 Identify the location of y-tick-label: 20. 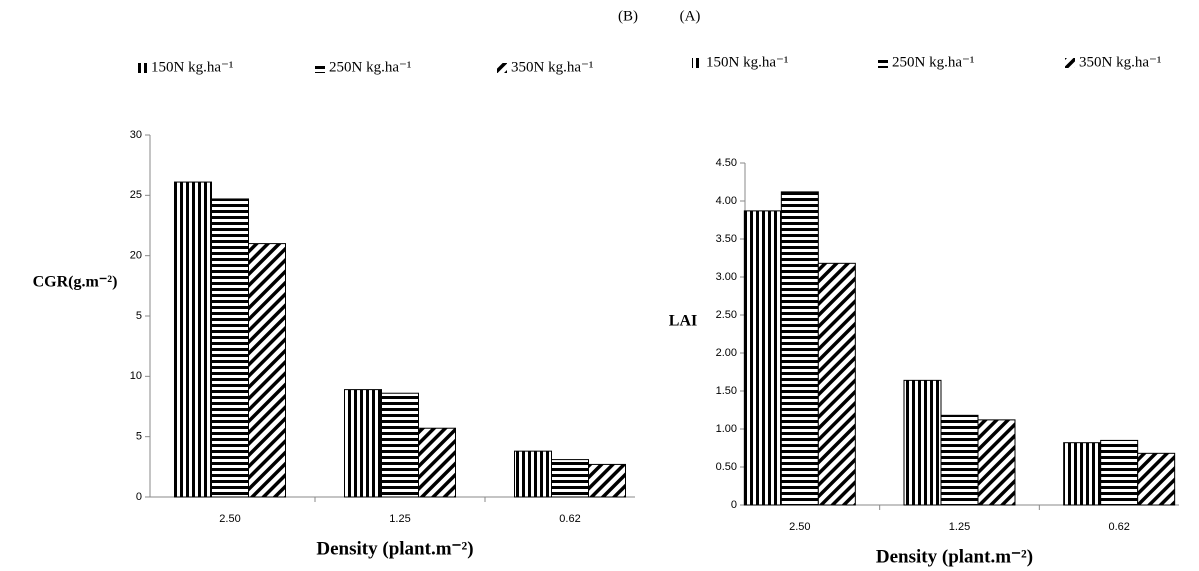
(136, 256).